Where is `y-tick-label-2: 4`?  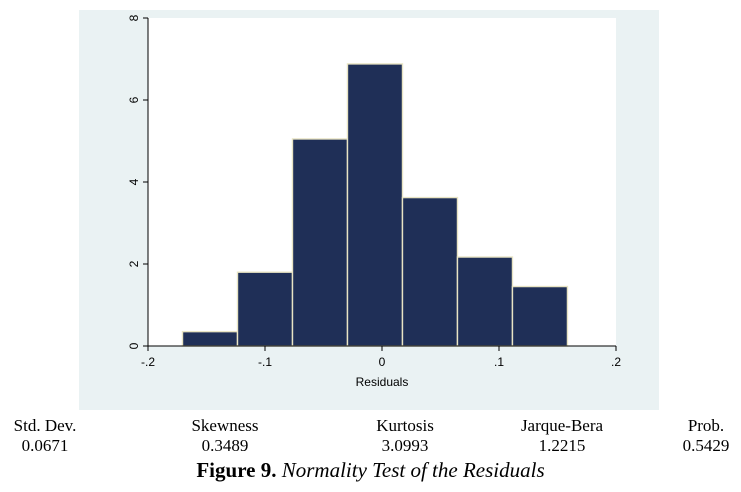
y-tick-label-2: 4 is located at coordinates (134, 181).